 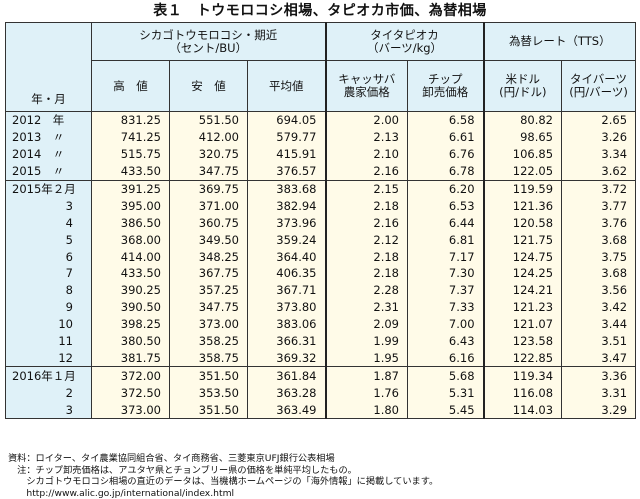 What do you see at coordinates (48, 290) in the screenshot?
I see `period-cell: 8` at bounding box center [48, 290].